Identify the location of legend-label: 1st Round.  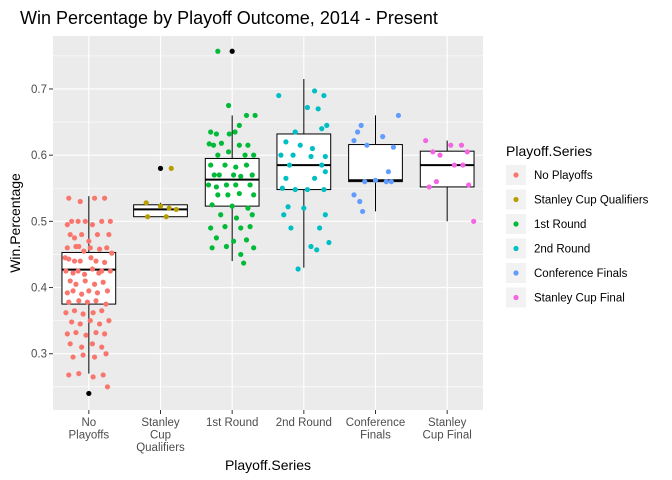
(560, 225).